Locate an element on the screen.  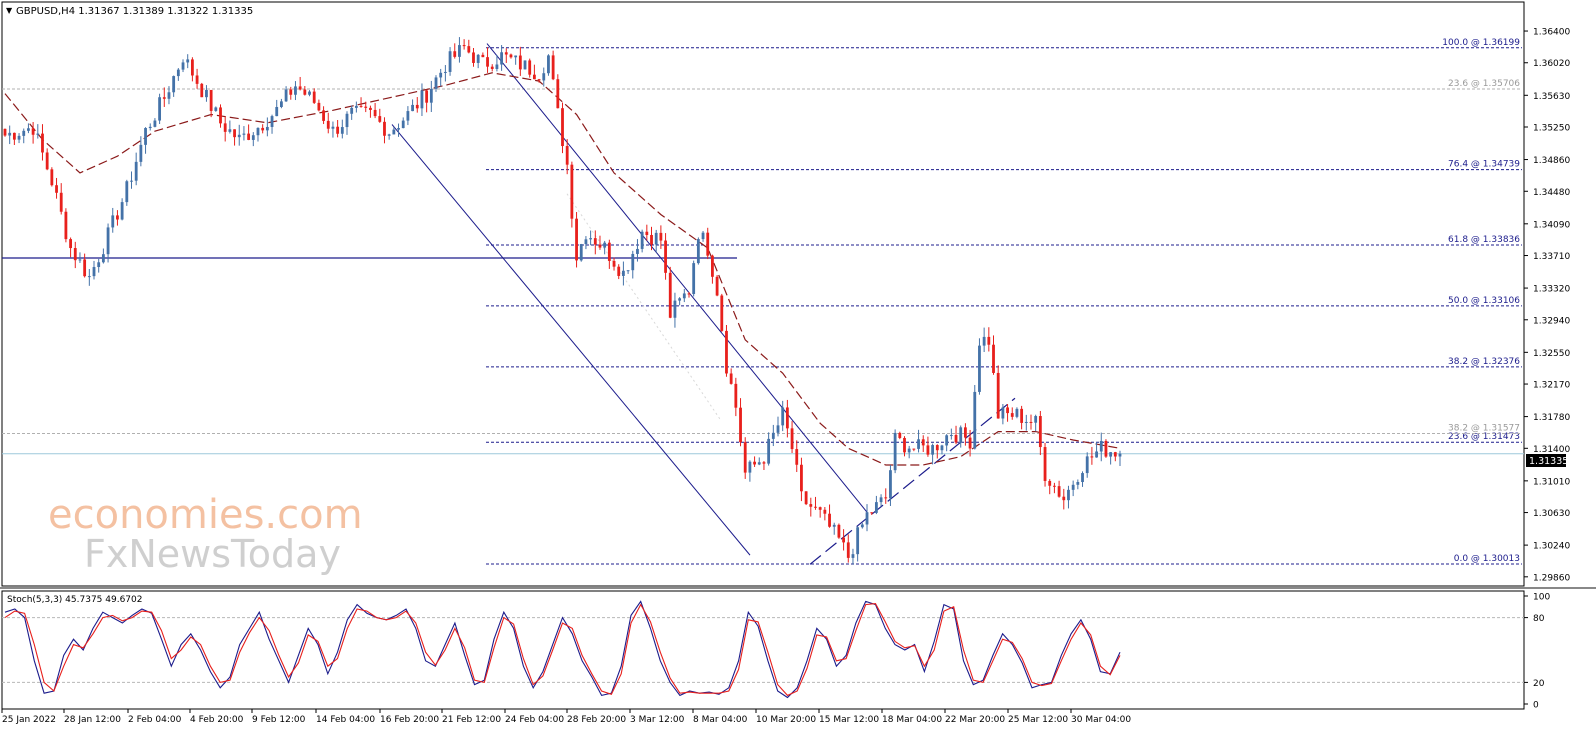
channel-lower-line is located at coordinates (571, 340).